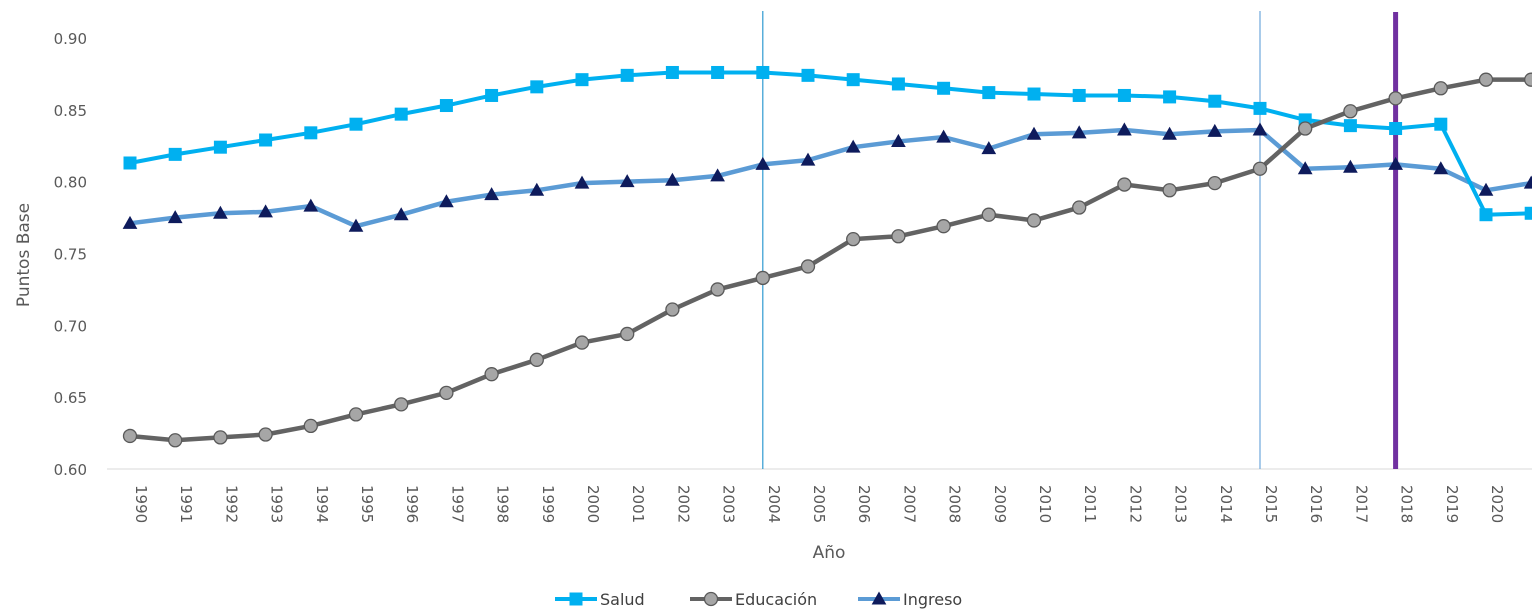 Image resolution: width=1532 pixels, height=609 pixels. What do you see at coordinates (277, 504) in the screenshot?
I see `x-tick-label: 1993` at bounding box center [277, 504].